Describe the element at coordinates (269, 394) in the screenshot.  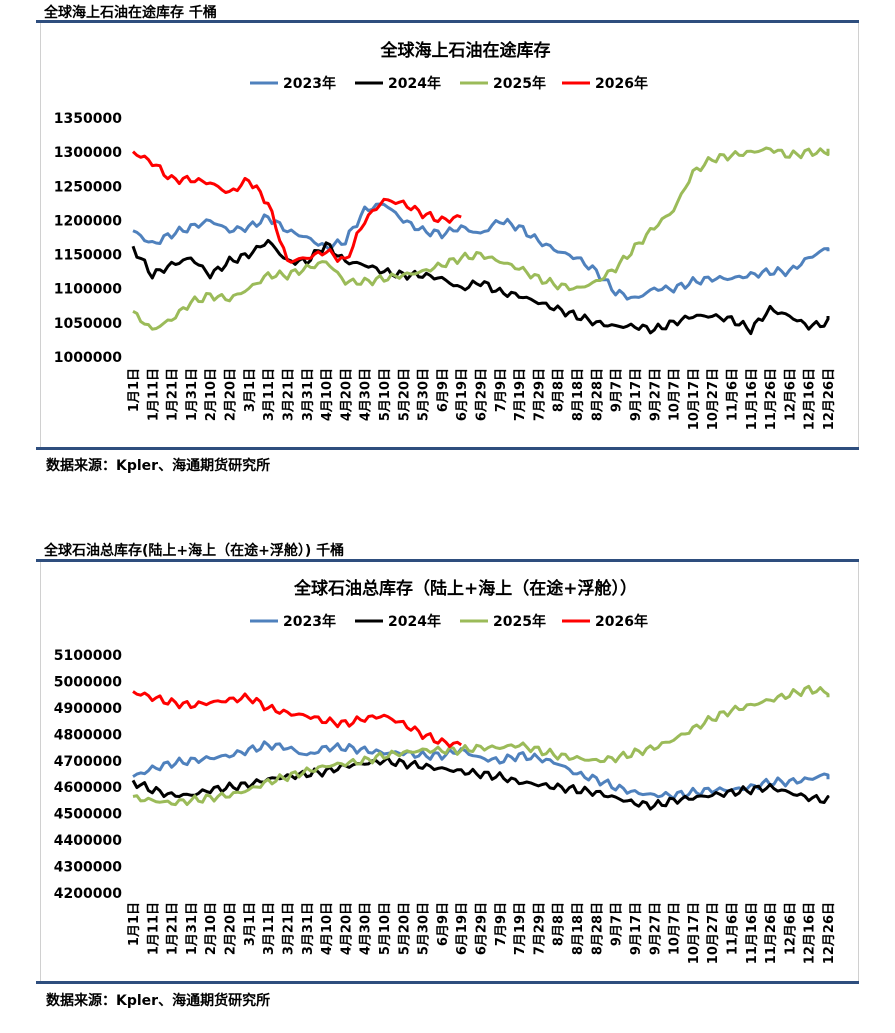
I see `x-tick-label: 3月11日` at that location.